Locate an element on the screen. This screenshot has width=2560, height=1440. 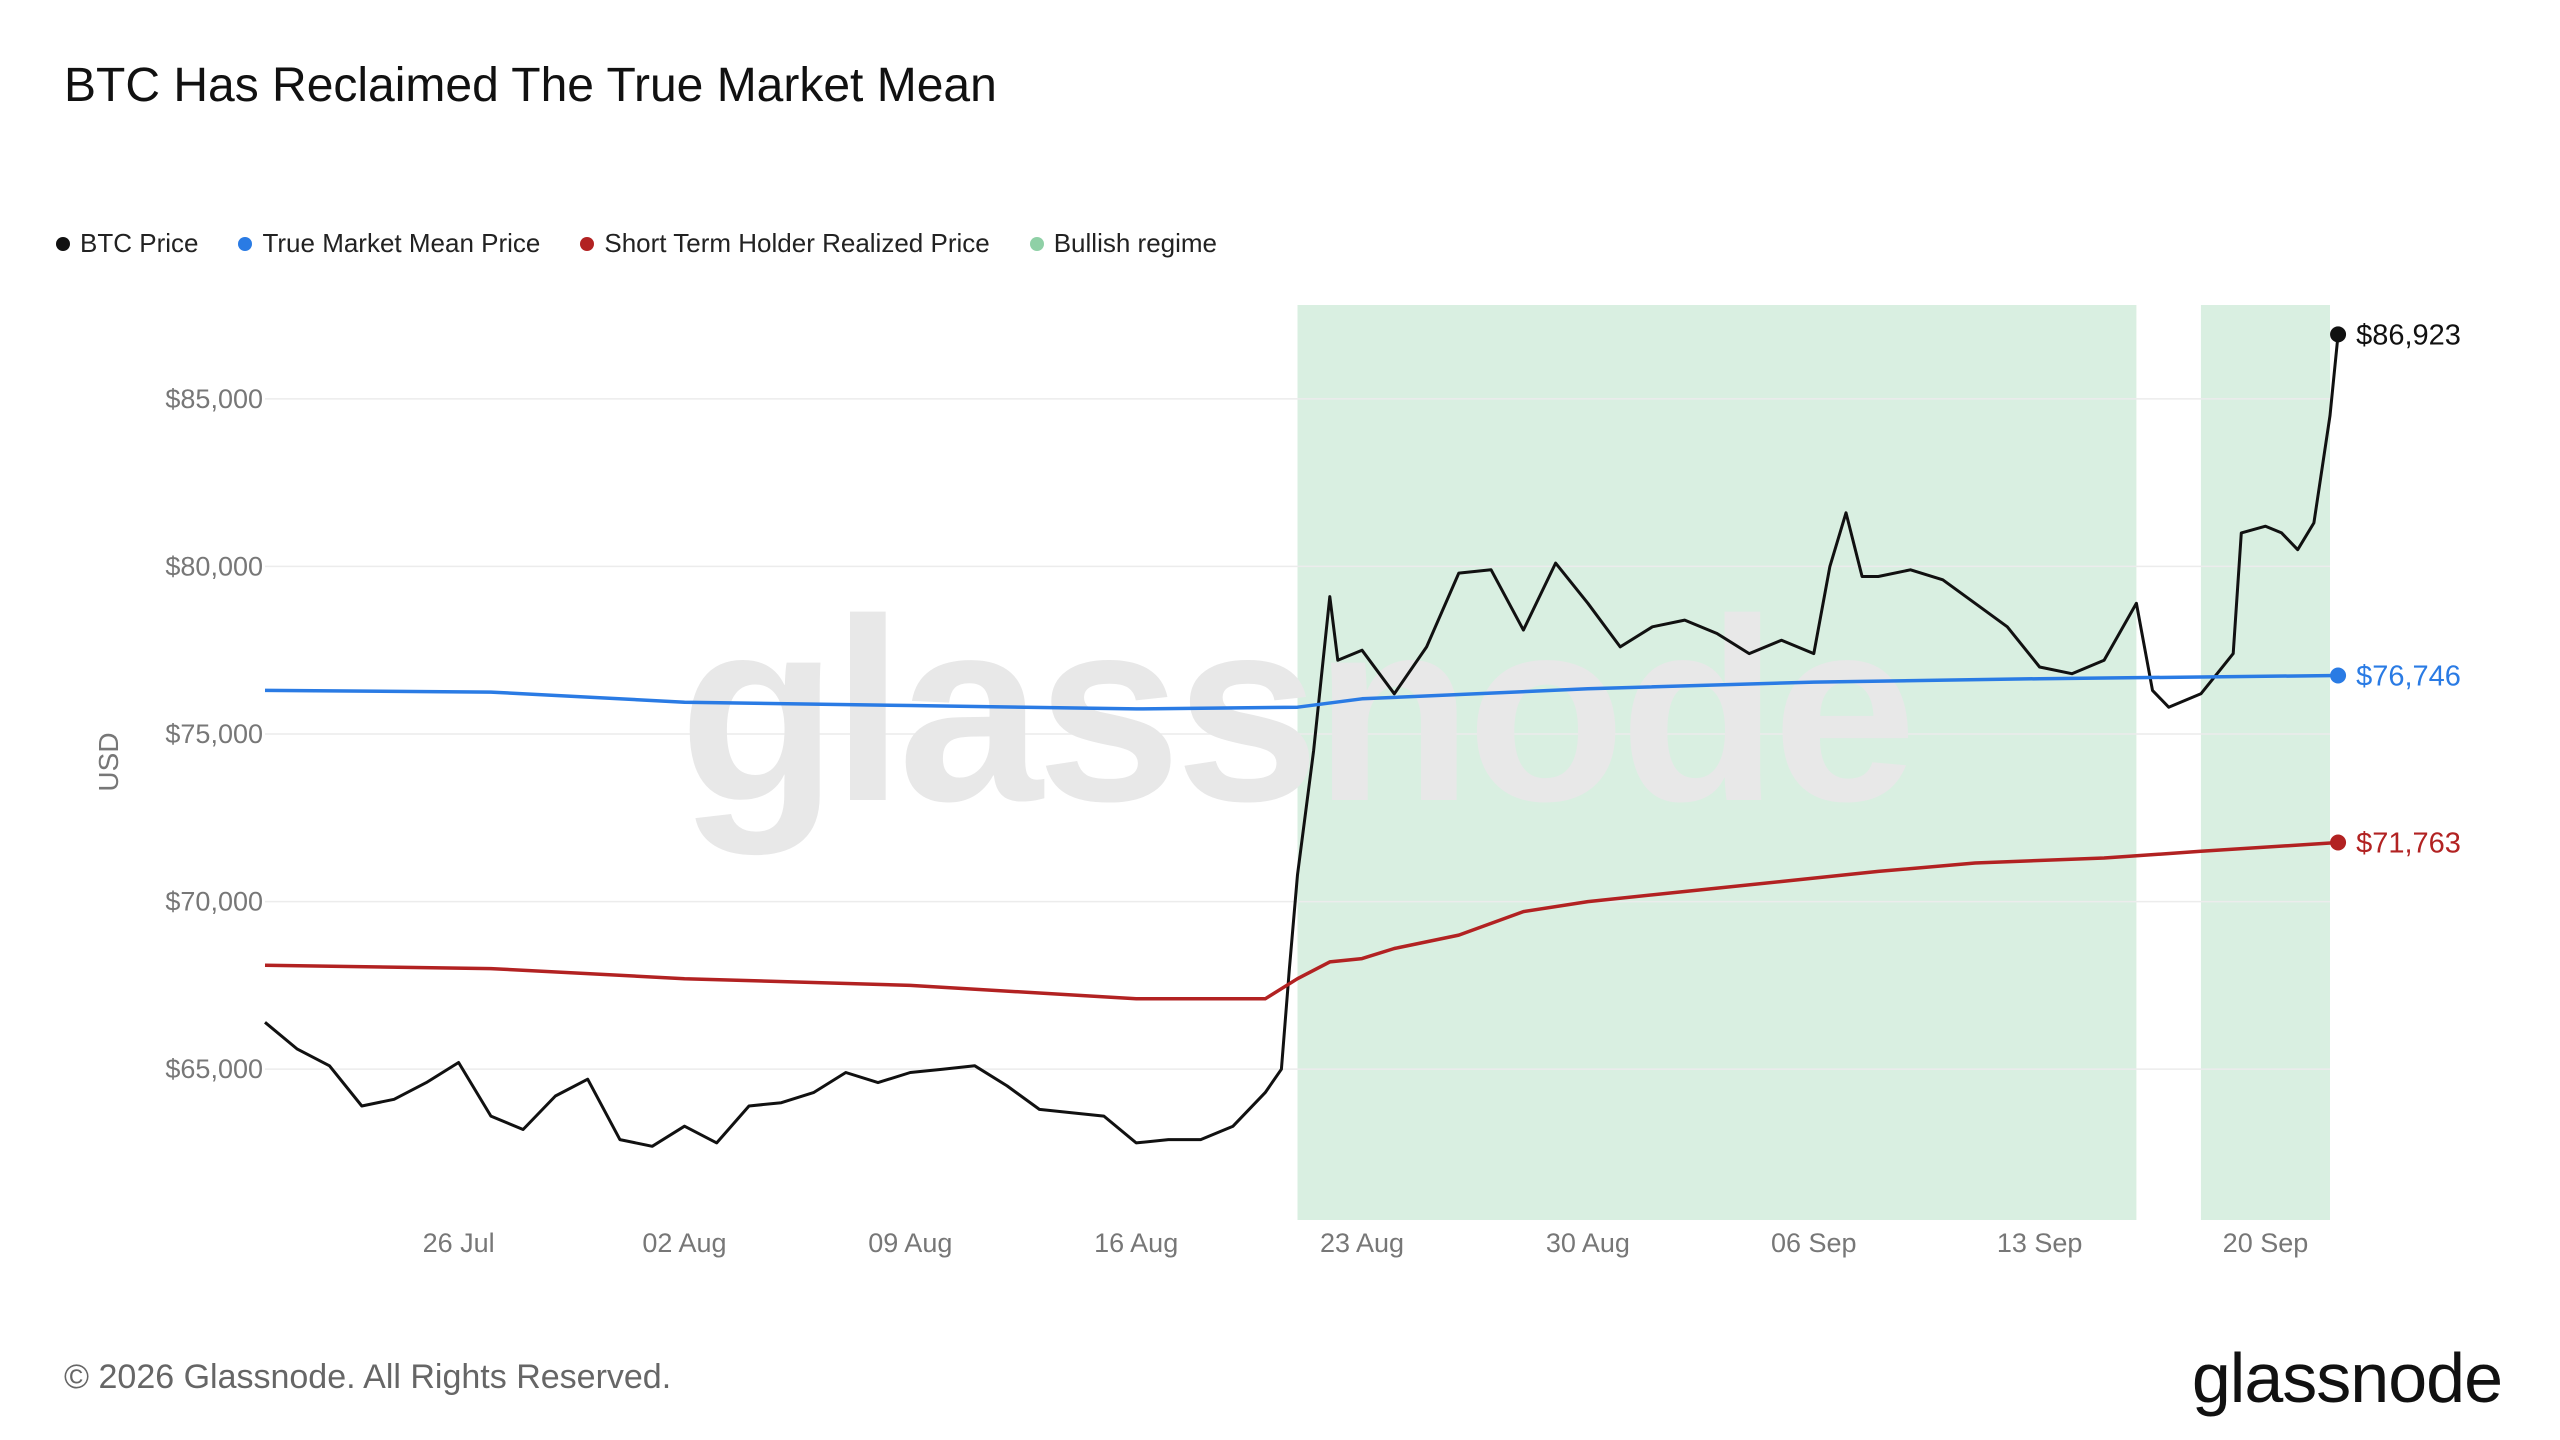
end-value-label: $71,763 is located at coordinates (2408, 844).